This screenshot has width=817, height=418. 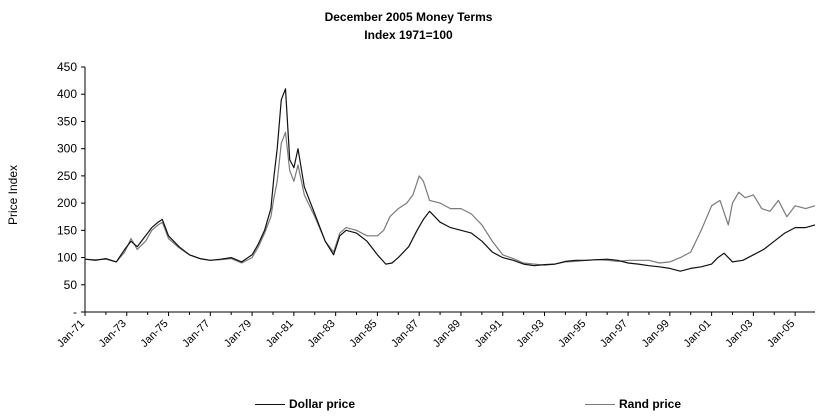 What do you see at coordinates (67, 230) in the screenshot?
I see `y-tick-label: 150` at bounding box center [67, 230].